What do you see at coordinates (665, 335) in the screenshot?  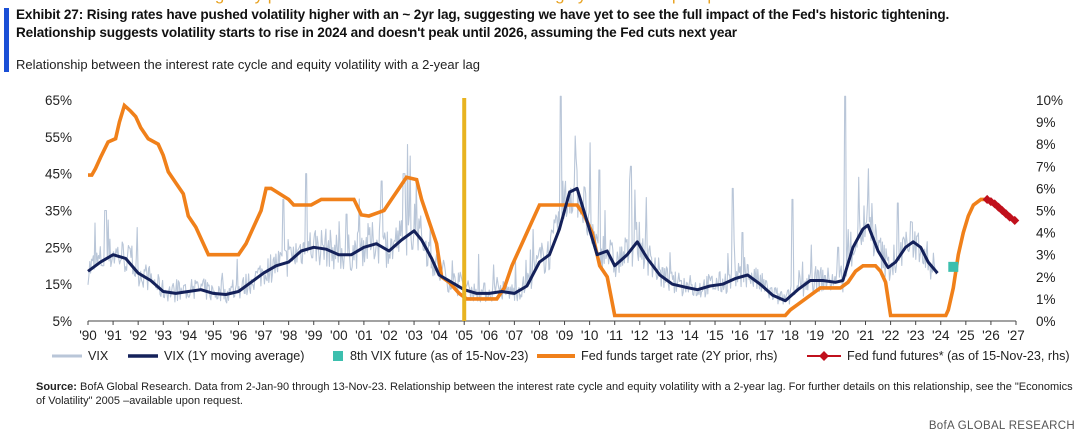 I see `x-tick-label: '13` at bounding box center [665, 335].